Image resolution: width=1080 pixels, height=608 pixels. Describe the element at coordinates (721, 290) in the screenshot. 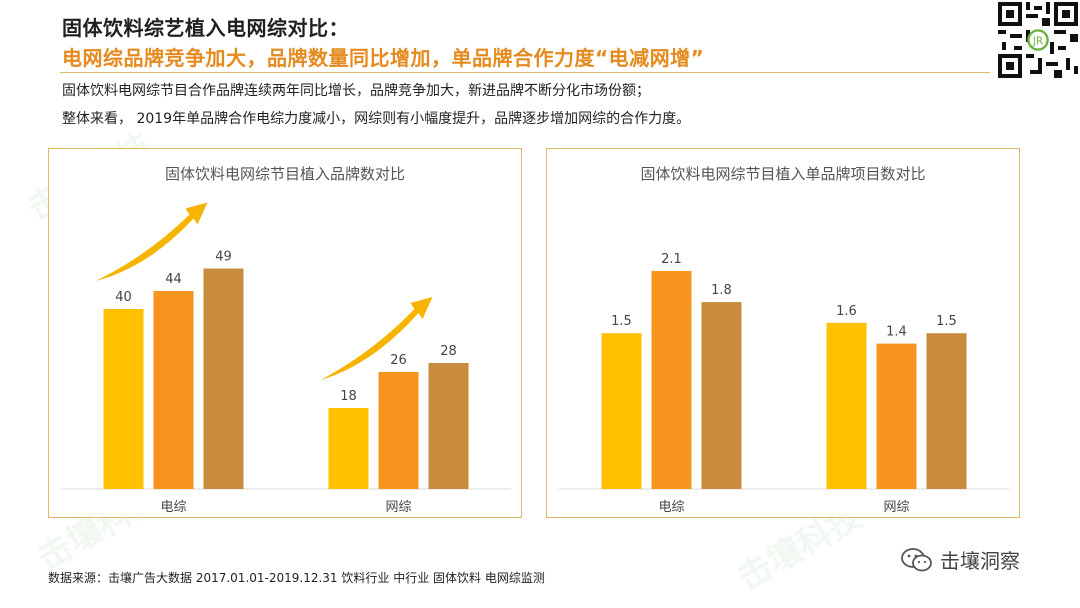

I see `data-label: 1.8` at that location.